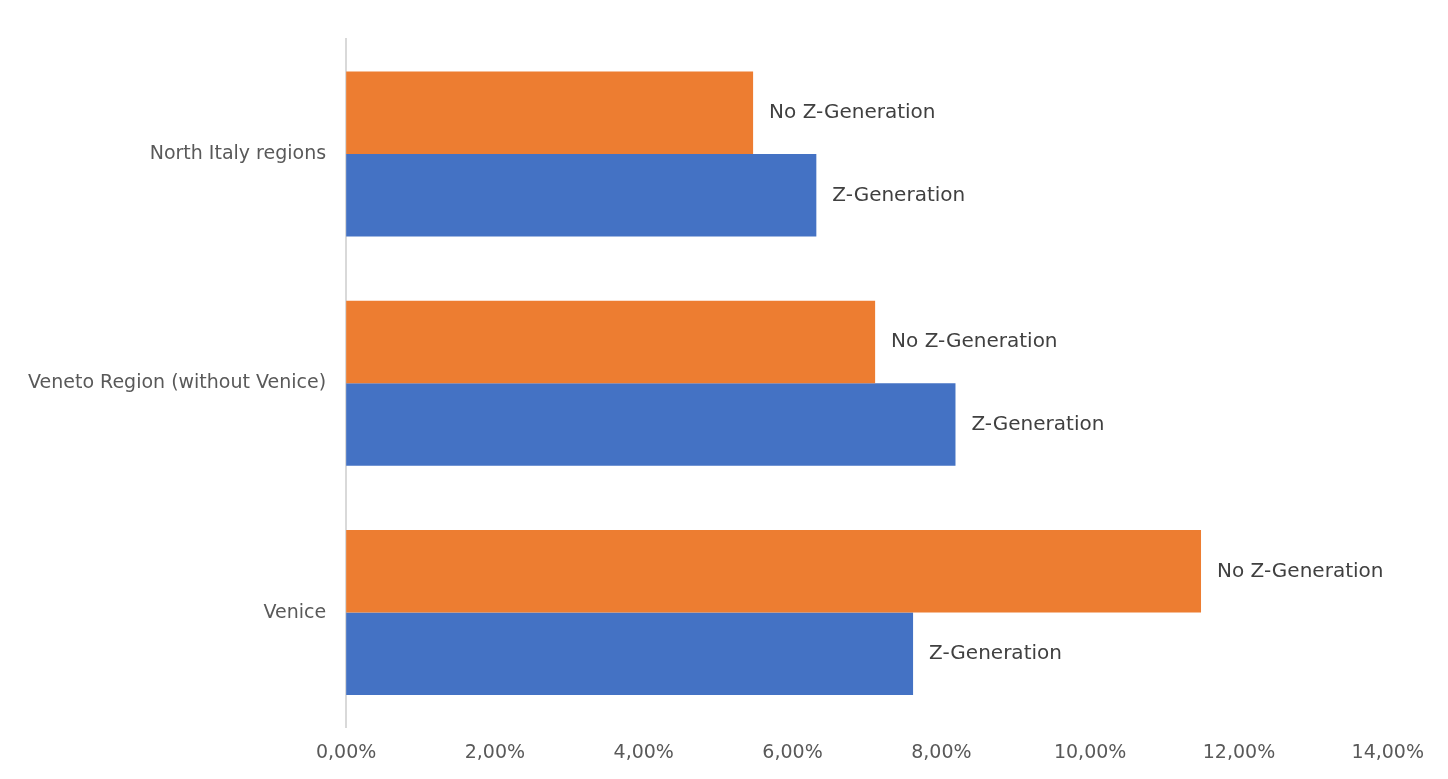  Describe the element at coordinates (295, 610) in the screenshot. I see `y-tick-label: Venice` at that location.